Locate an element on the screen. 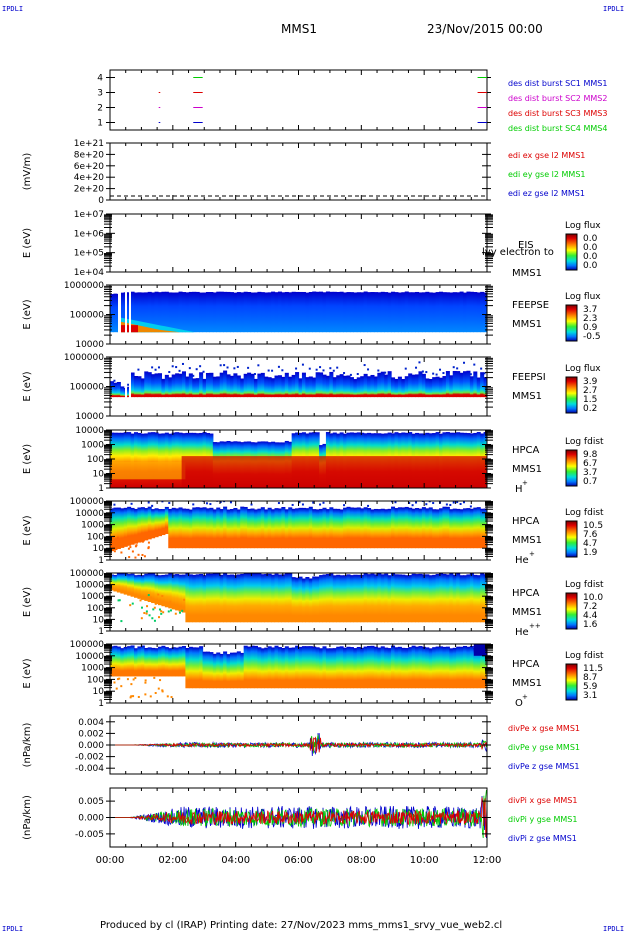  legend-entry: des dist burst SC4 MMS4 is located at coordinates (557, 128).